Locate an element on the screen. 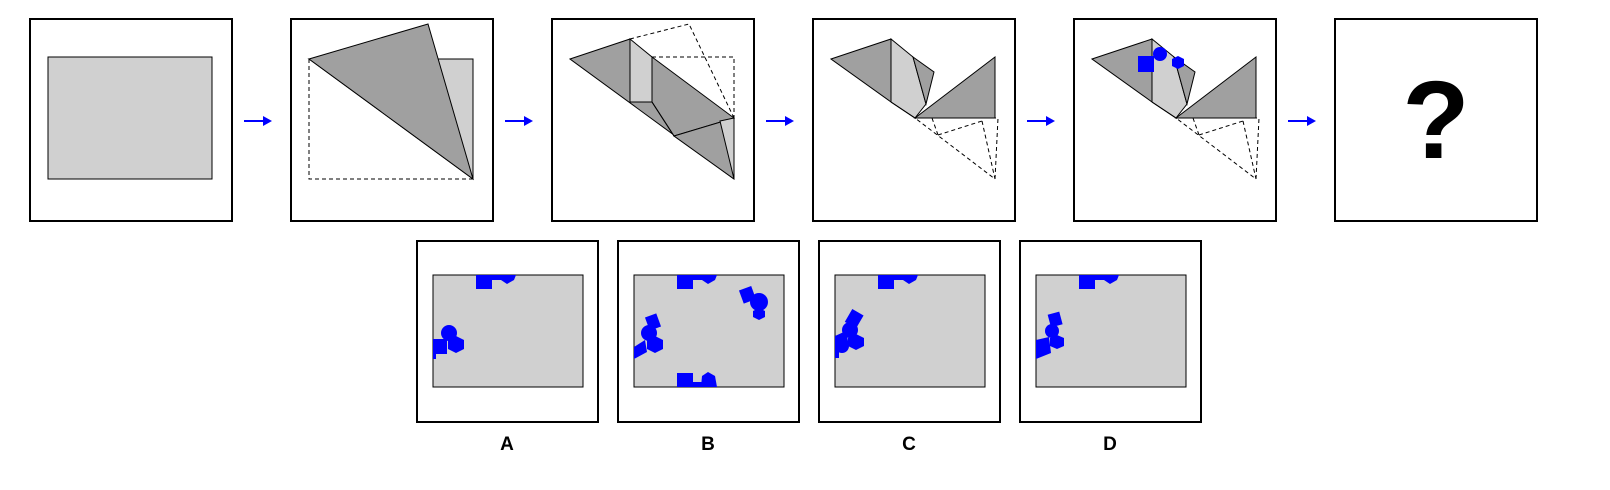 This screenshot has width=1610, height=490. option-a-unfolded-diagram is located at coordinates (508, 331).